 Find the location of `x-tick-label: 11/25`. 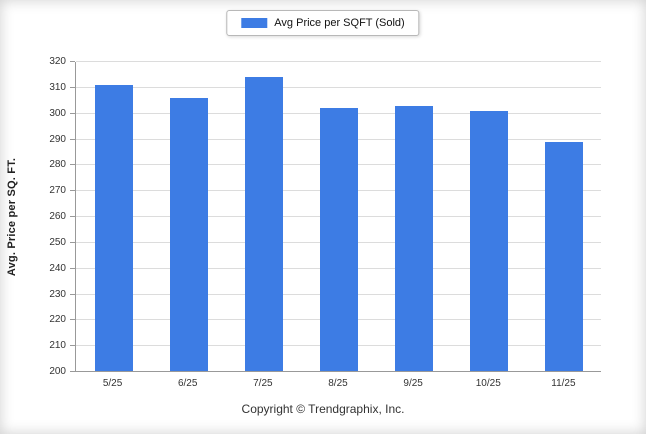

x-tick-label: 11/25 is located at coordinates (563, 383).